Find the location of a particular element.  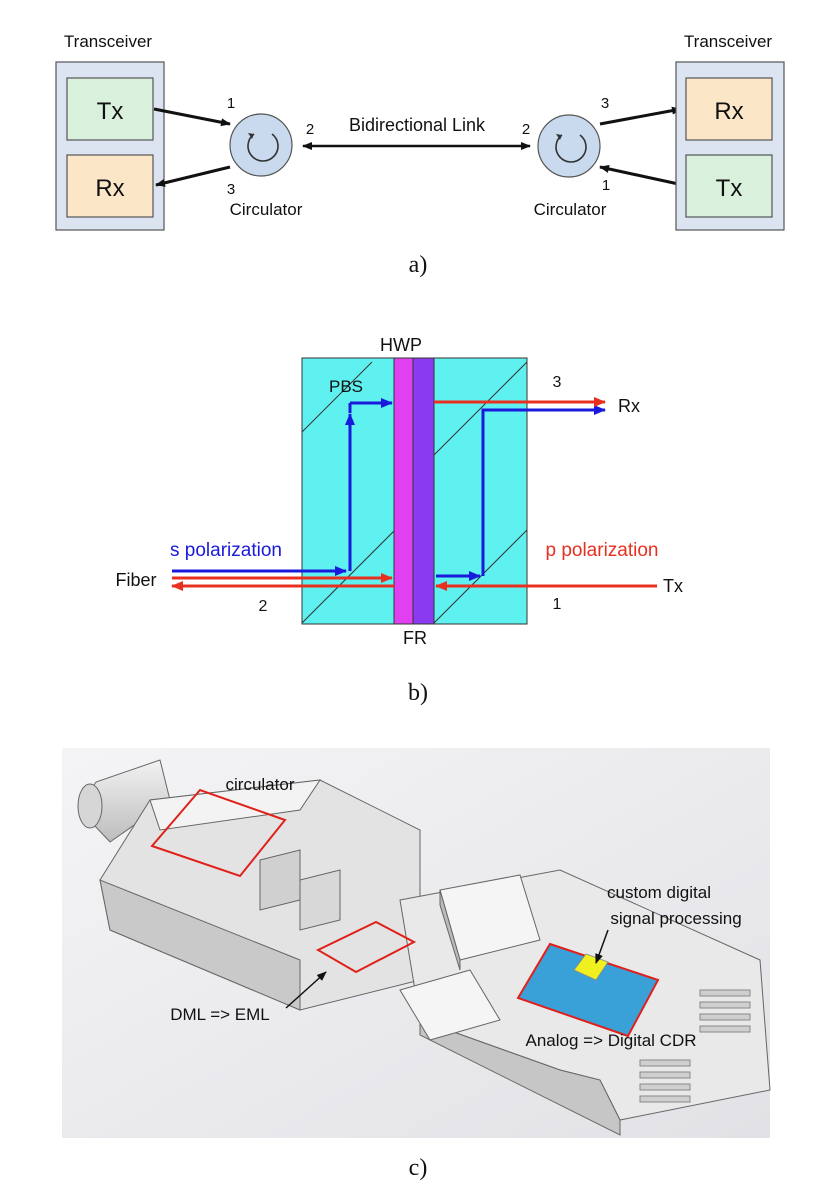

left-port-2: 2 is located at coordinates (310, 129).